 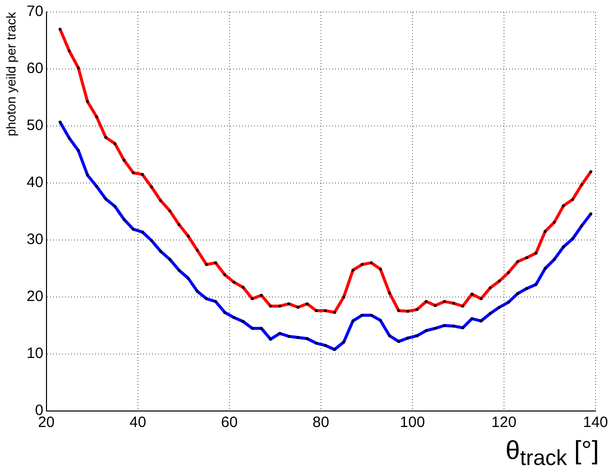 I want to click on y-tick-label: 50, so click(x=35, y=125).